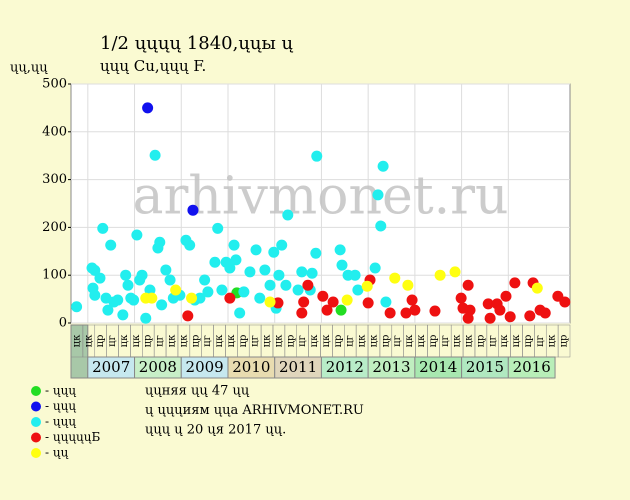 The width and height of the screenshot is (630, 500). Describe the element at coordinates (54, 84) in the screenshot. I see `y-tick-label: 500` at that location.